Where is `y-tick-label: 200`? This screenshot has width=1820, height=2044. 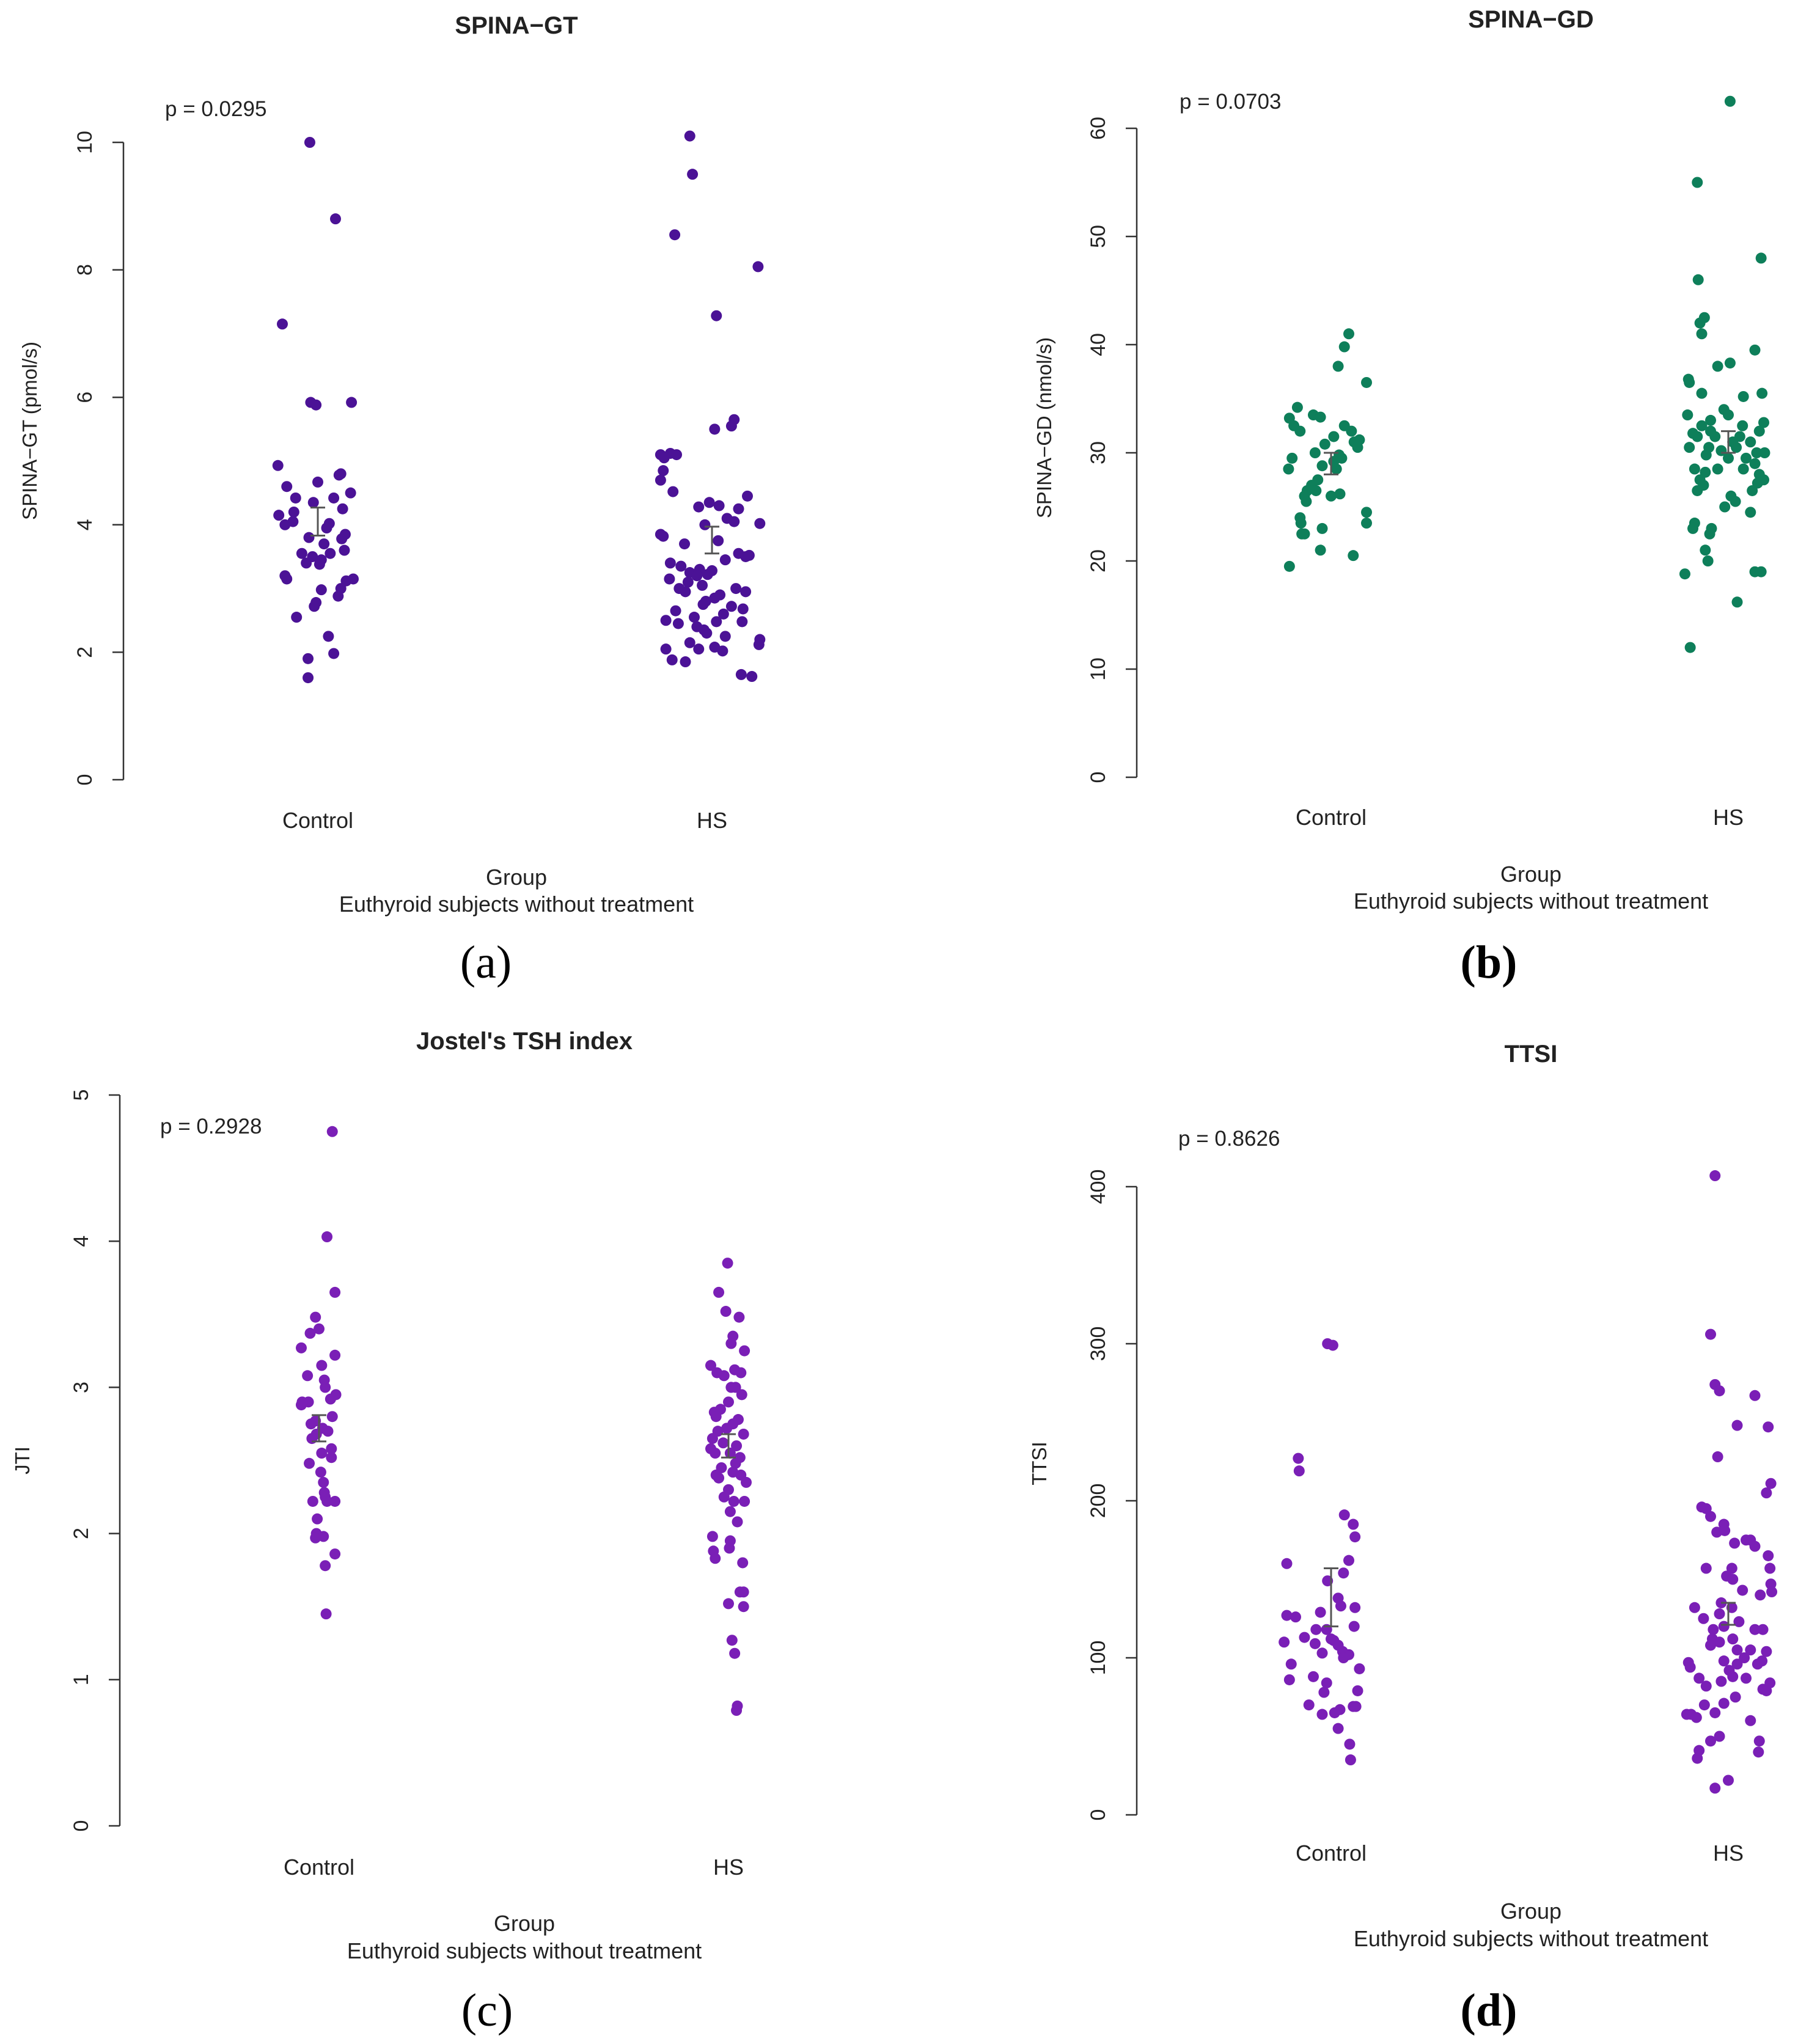
y-tick-label: 200 is located at coordinates (1098, 1501).